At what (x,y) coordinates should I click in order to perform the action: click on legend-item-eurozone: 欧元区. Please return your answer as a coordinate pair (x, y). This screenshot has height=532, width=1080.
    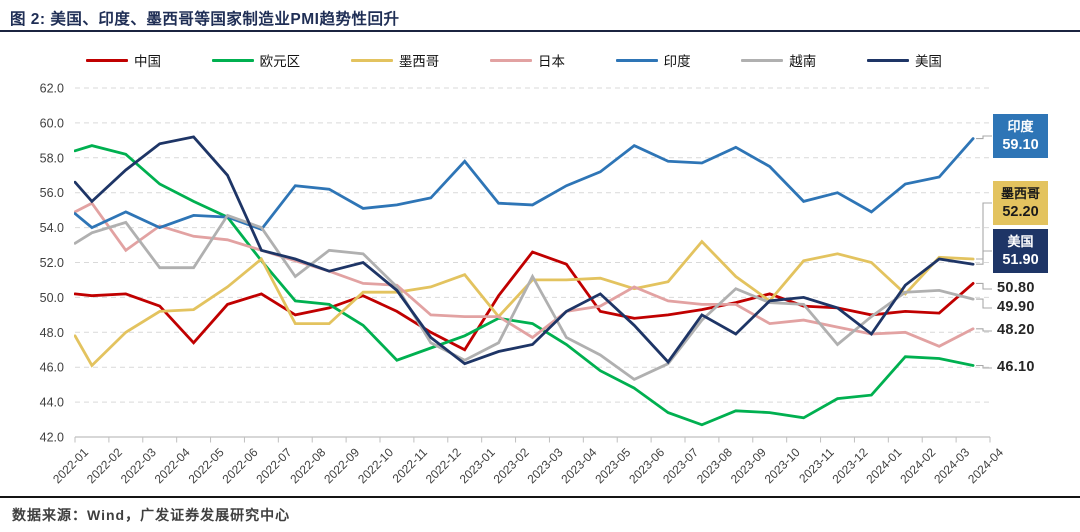
    Looking at the image, I should click on (256, 60).